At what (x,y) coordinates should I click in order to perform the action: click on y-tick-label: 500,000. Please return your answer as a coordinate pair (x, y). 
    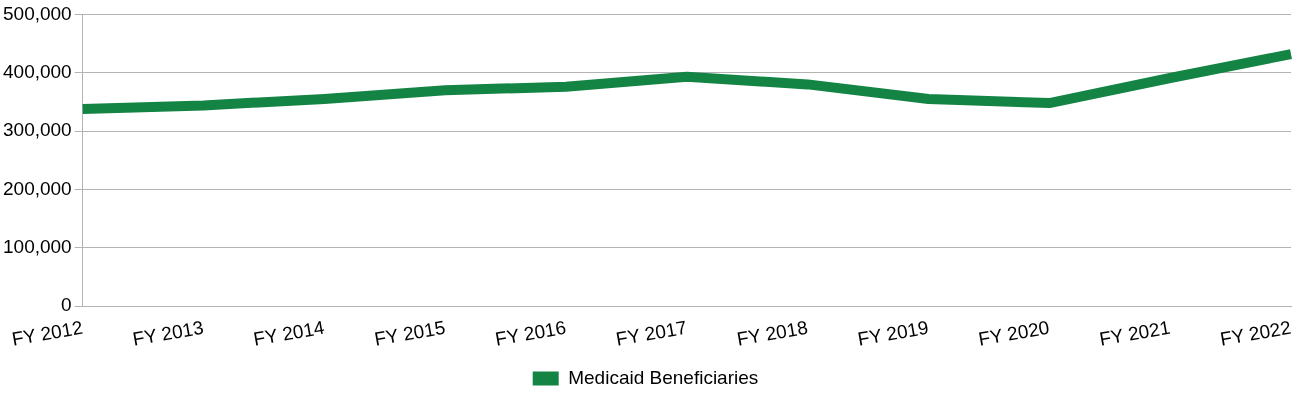
    Looking at the image, I should click on (37, 13).